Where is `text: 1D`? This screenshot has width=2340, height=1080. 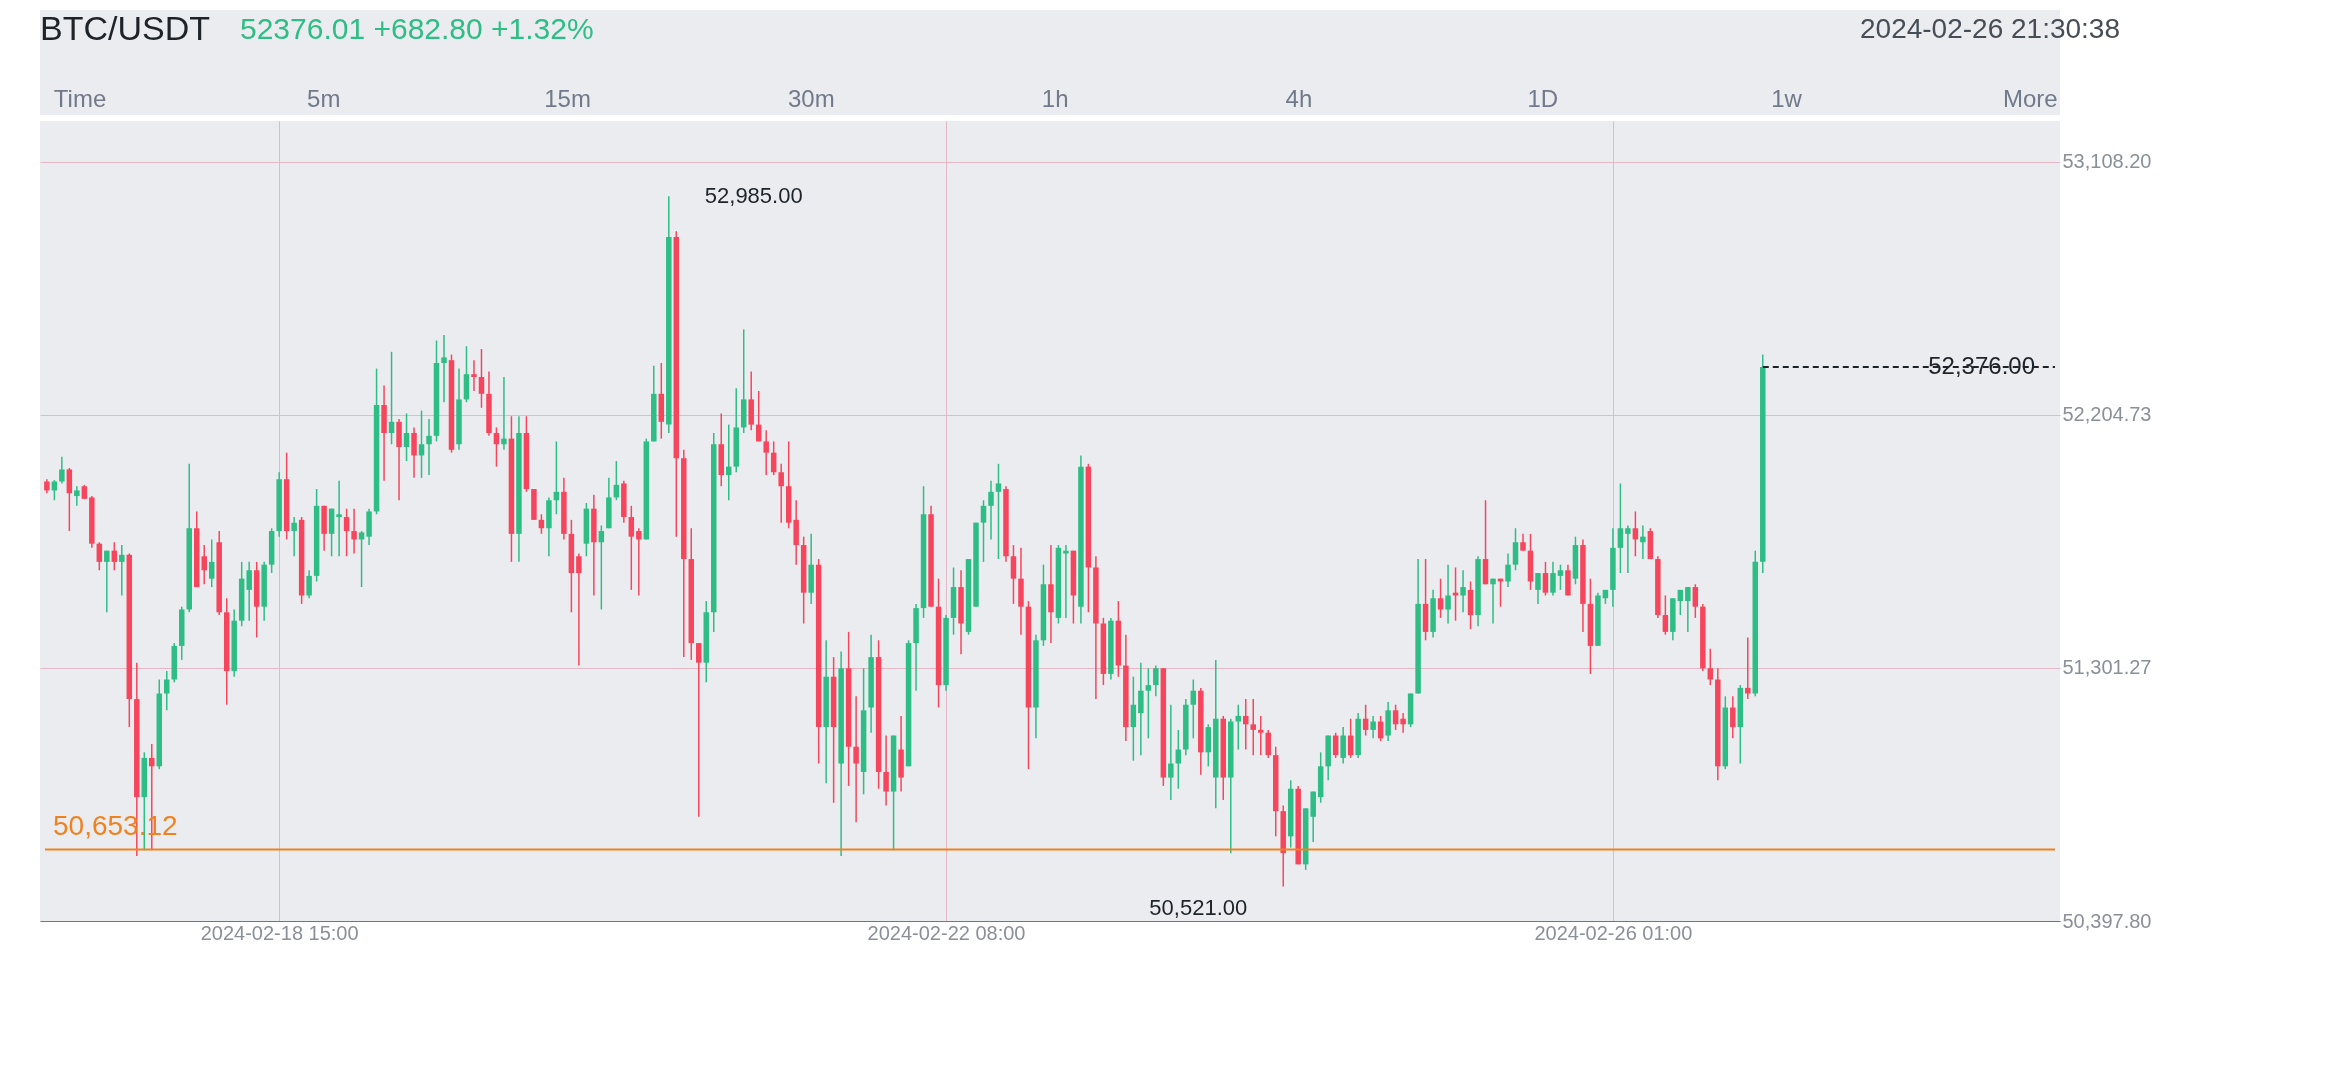
text: 1D is located at coordinates (1543, 98).